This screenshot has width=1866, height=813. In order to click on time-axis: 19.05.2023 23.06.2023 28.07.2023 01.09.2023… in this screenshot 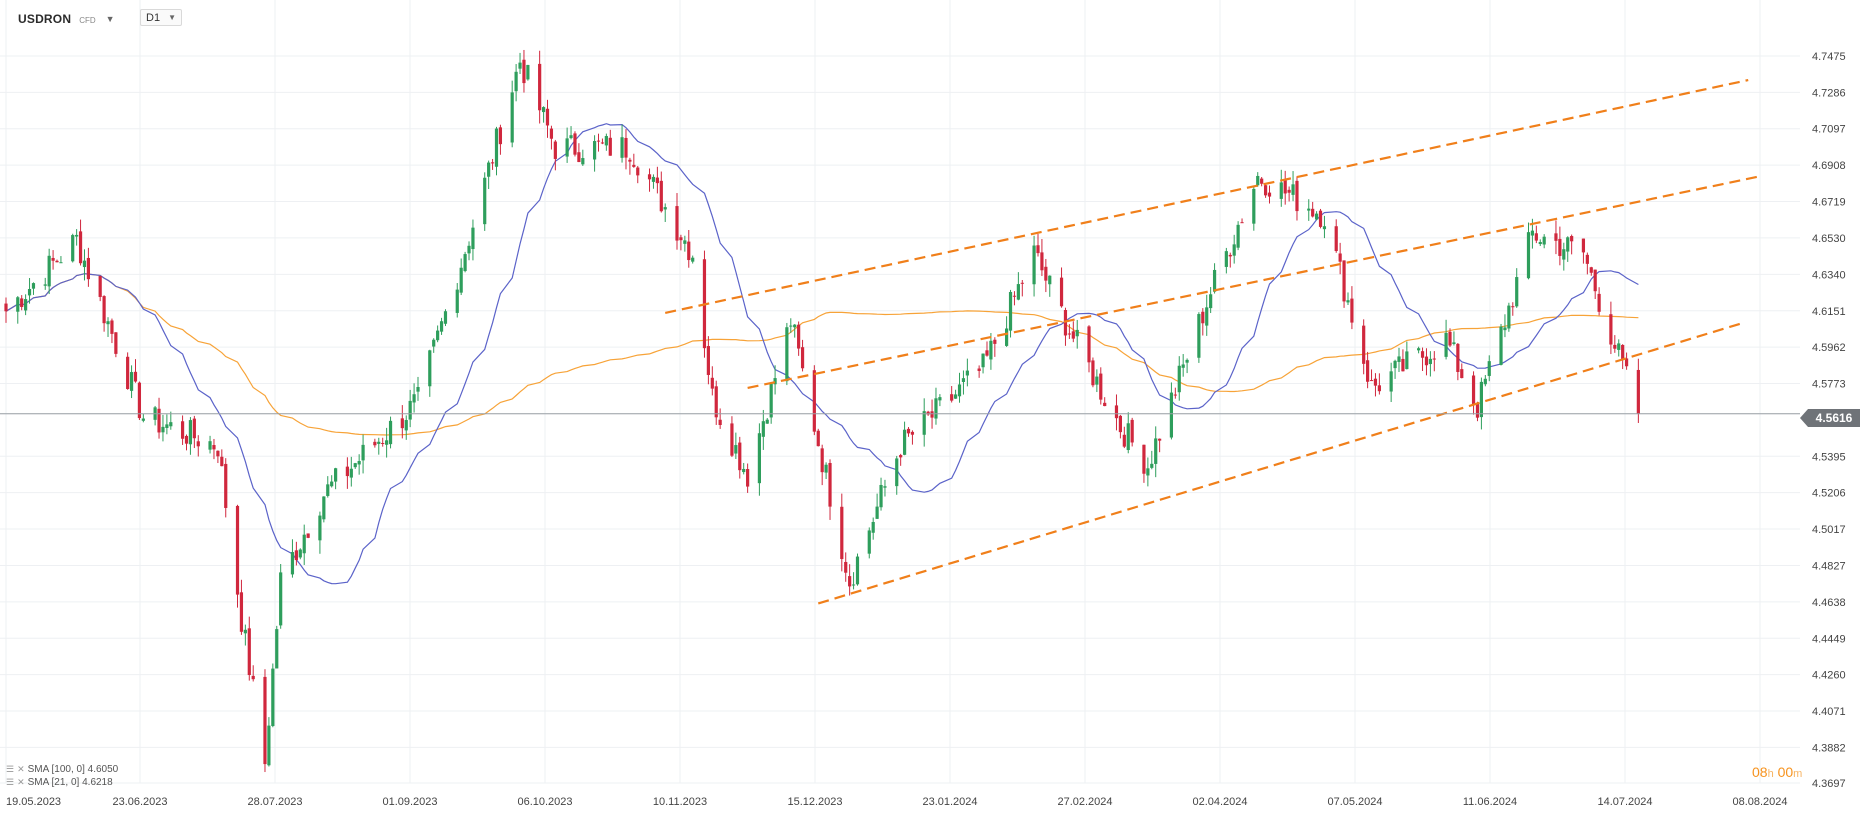, I will do `click(897, 802)`.